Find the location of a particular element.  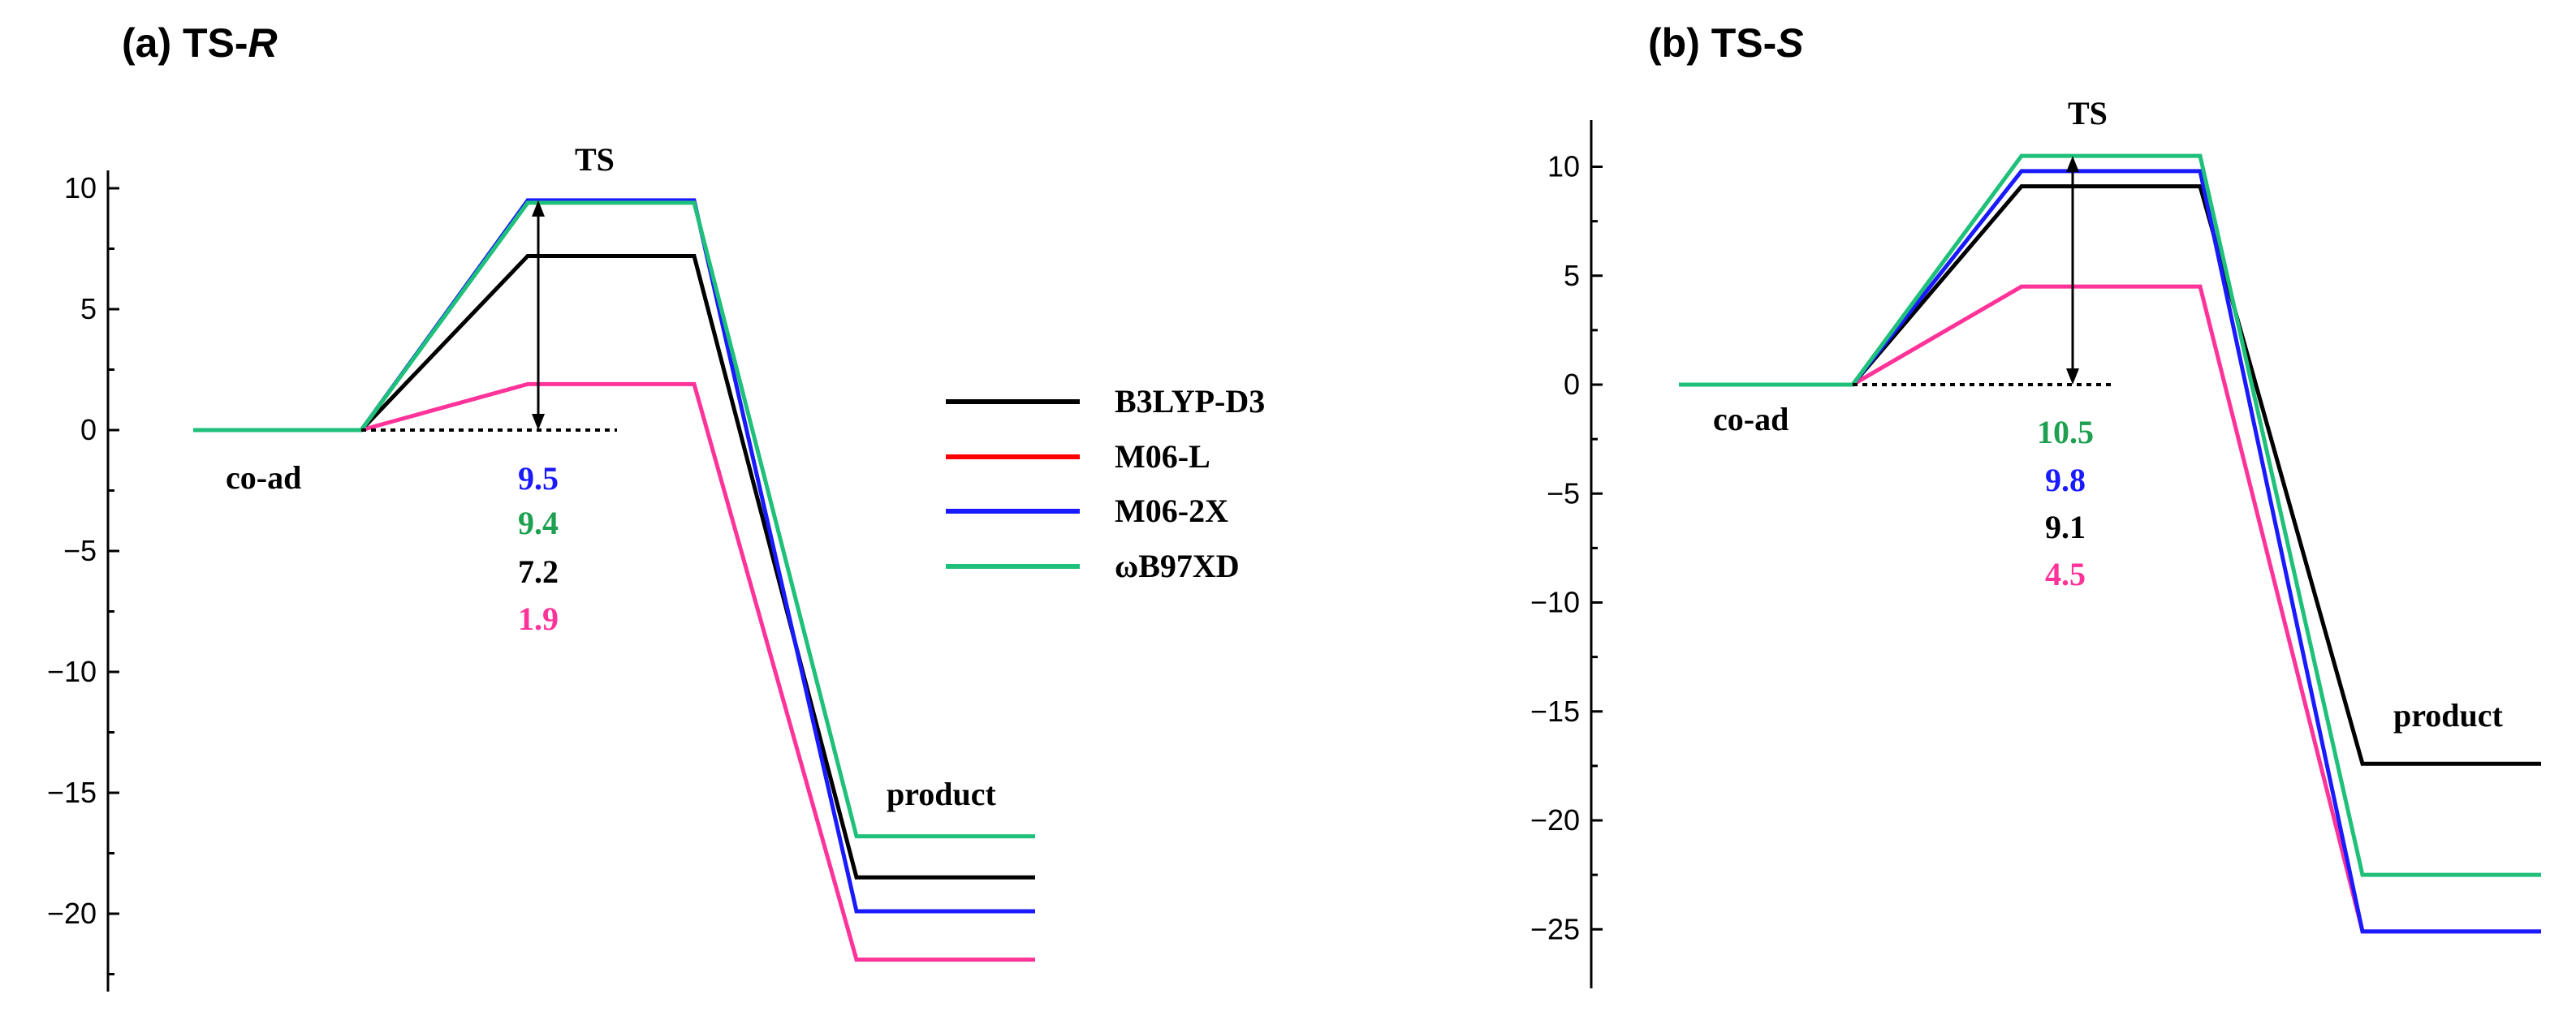

panel-a-y-axis: 10 5 0 −5 −10 −15 −20 is located at coordinates (83, 581).